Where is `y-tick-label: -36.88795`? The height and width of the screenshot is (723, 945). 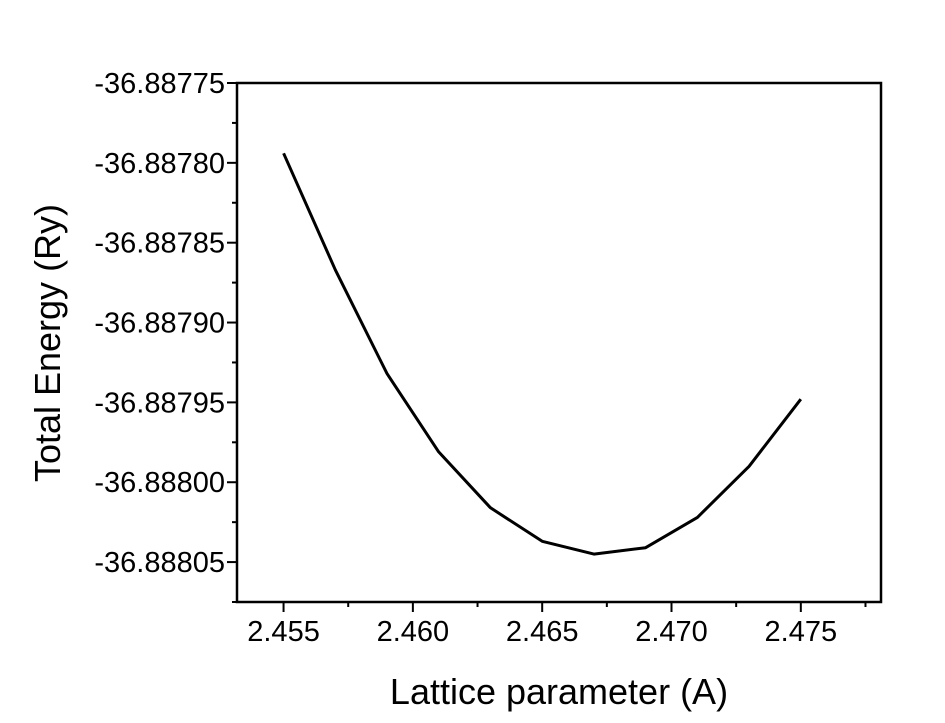
y-tick-label: -36.88795 is located at coordinates (159, 403).